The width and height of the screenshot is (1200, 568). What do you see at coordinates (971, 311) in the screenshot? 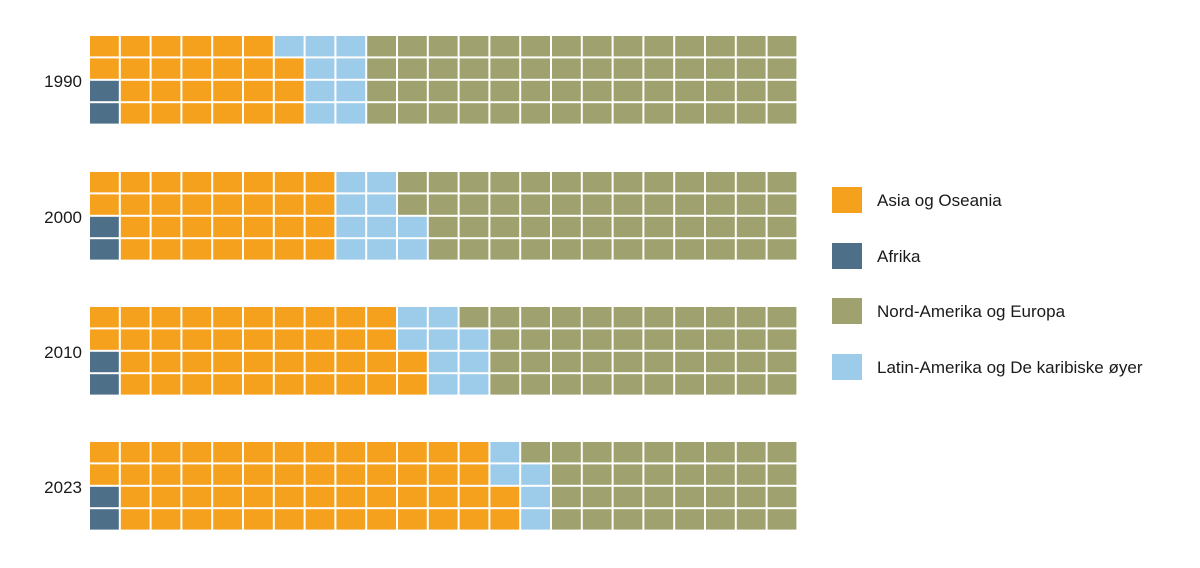
I see `legend-label-nordam: Nord-Amerika og Europa` at bounding box center [971, 311].